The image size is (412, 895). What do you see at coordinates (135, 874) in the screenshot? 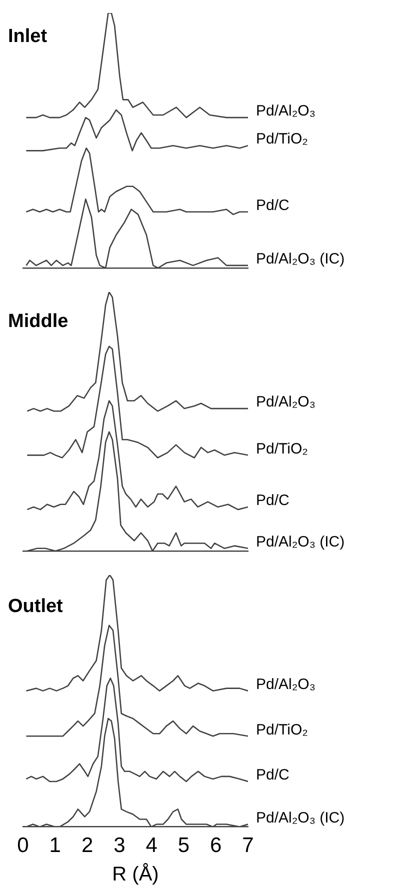
I see `x-axis-title: R (Å)` at bounding box center [135, 874].